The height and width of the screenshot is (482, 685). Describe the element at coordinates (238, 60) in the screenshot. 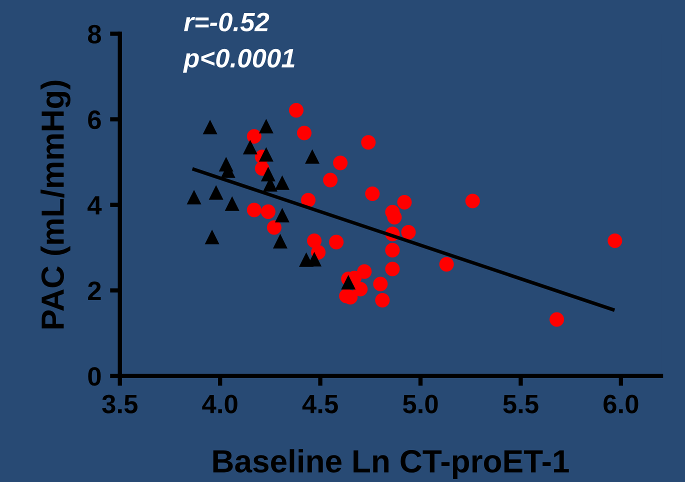

I see `annotation: p<0.0001` at that location.